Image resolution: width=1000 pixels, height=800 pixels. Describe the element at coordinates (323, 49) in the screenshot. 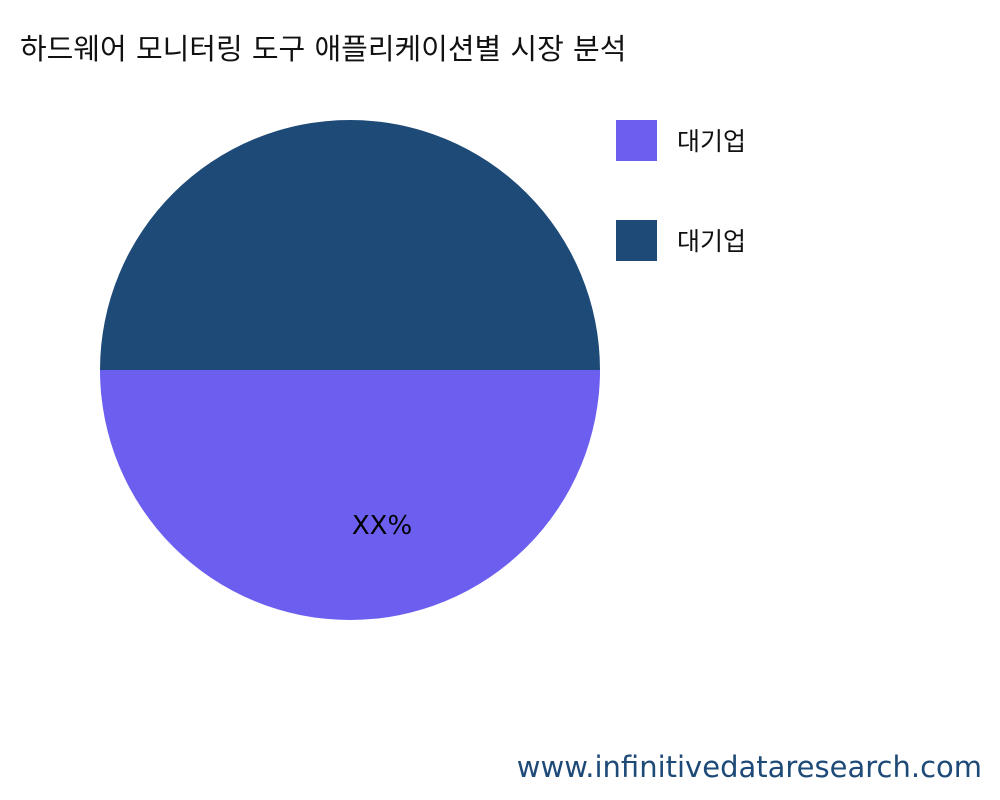

I see `chart-title: 하드웨어 모니터링 도구 애플리케이션별 시장 분석` at that location.